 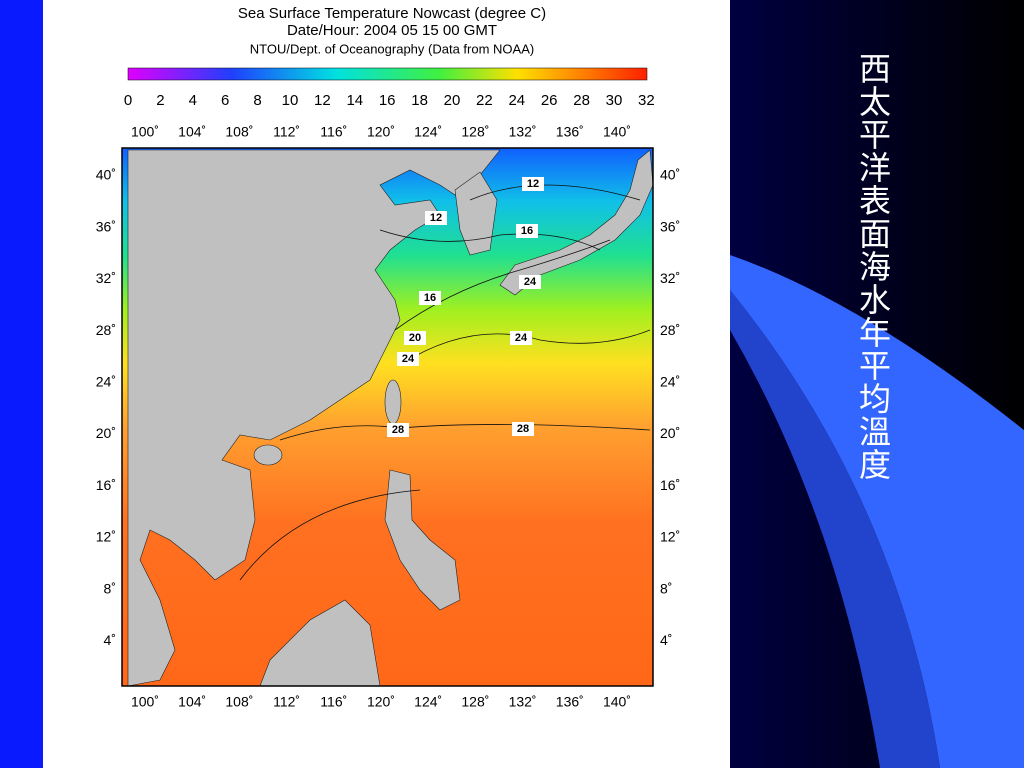 What do you see at coordinates (354, 100) in the screenshot?
I see `colorbar-tick: 14` at bounding box center [354, 100].